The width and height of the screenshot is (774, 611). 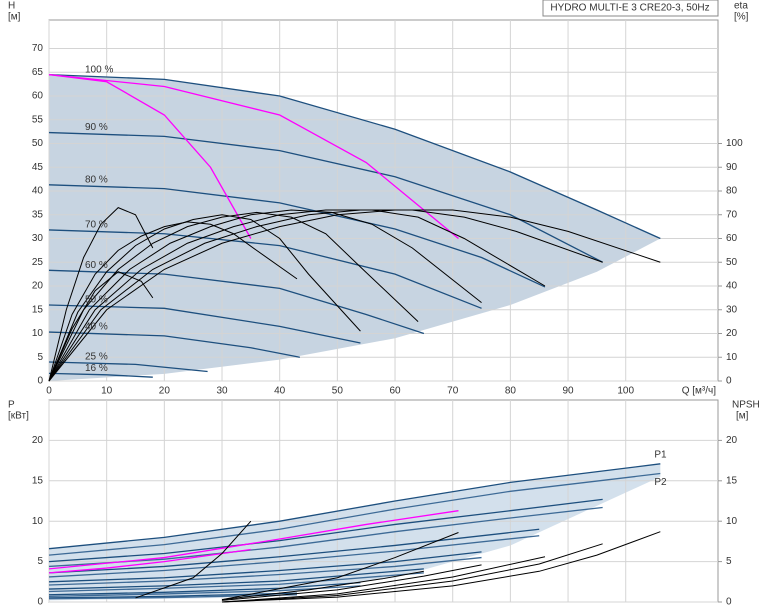 What do you see at coordinates (732, 191) in the screenshot?
I see `y2-tick-label: 80` at bounding box center [732, 191].